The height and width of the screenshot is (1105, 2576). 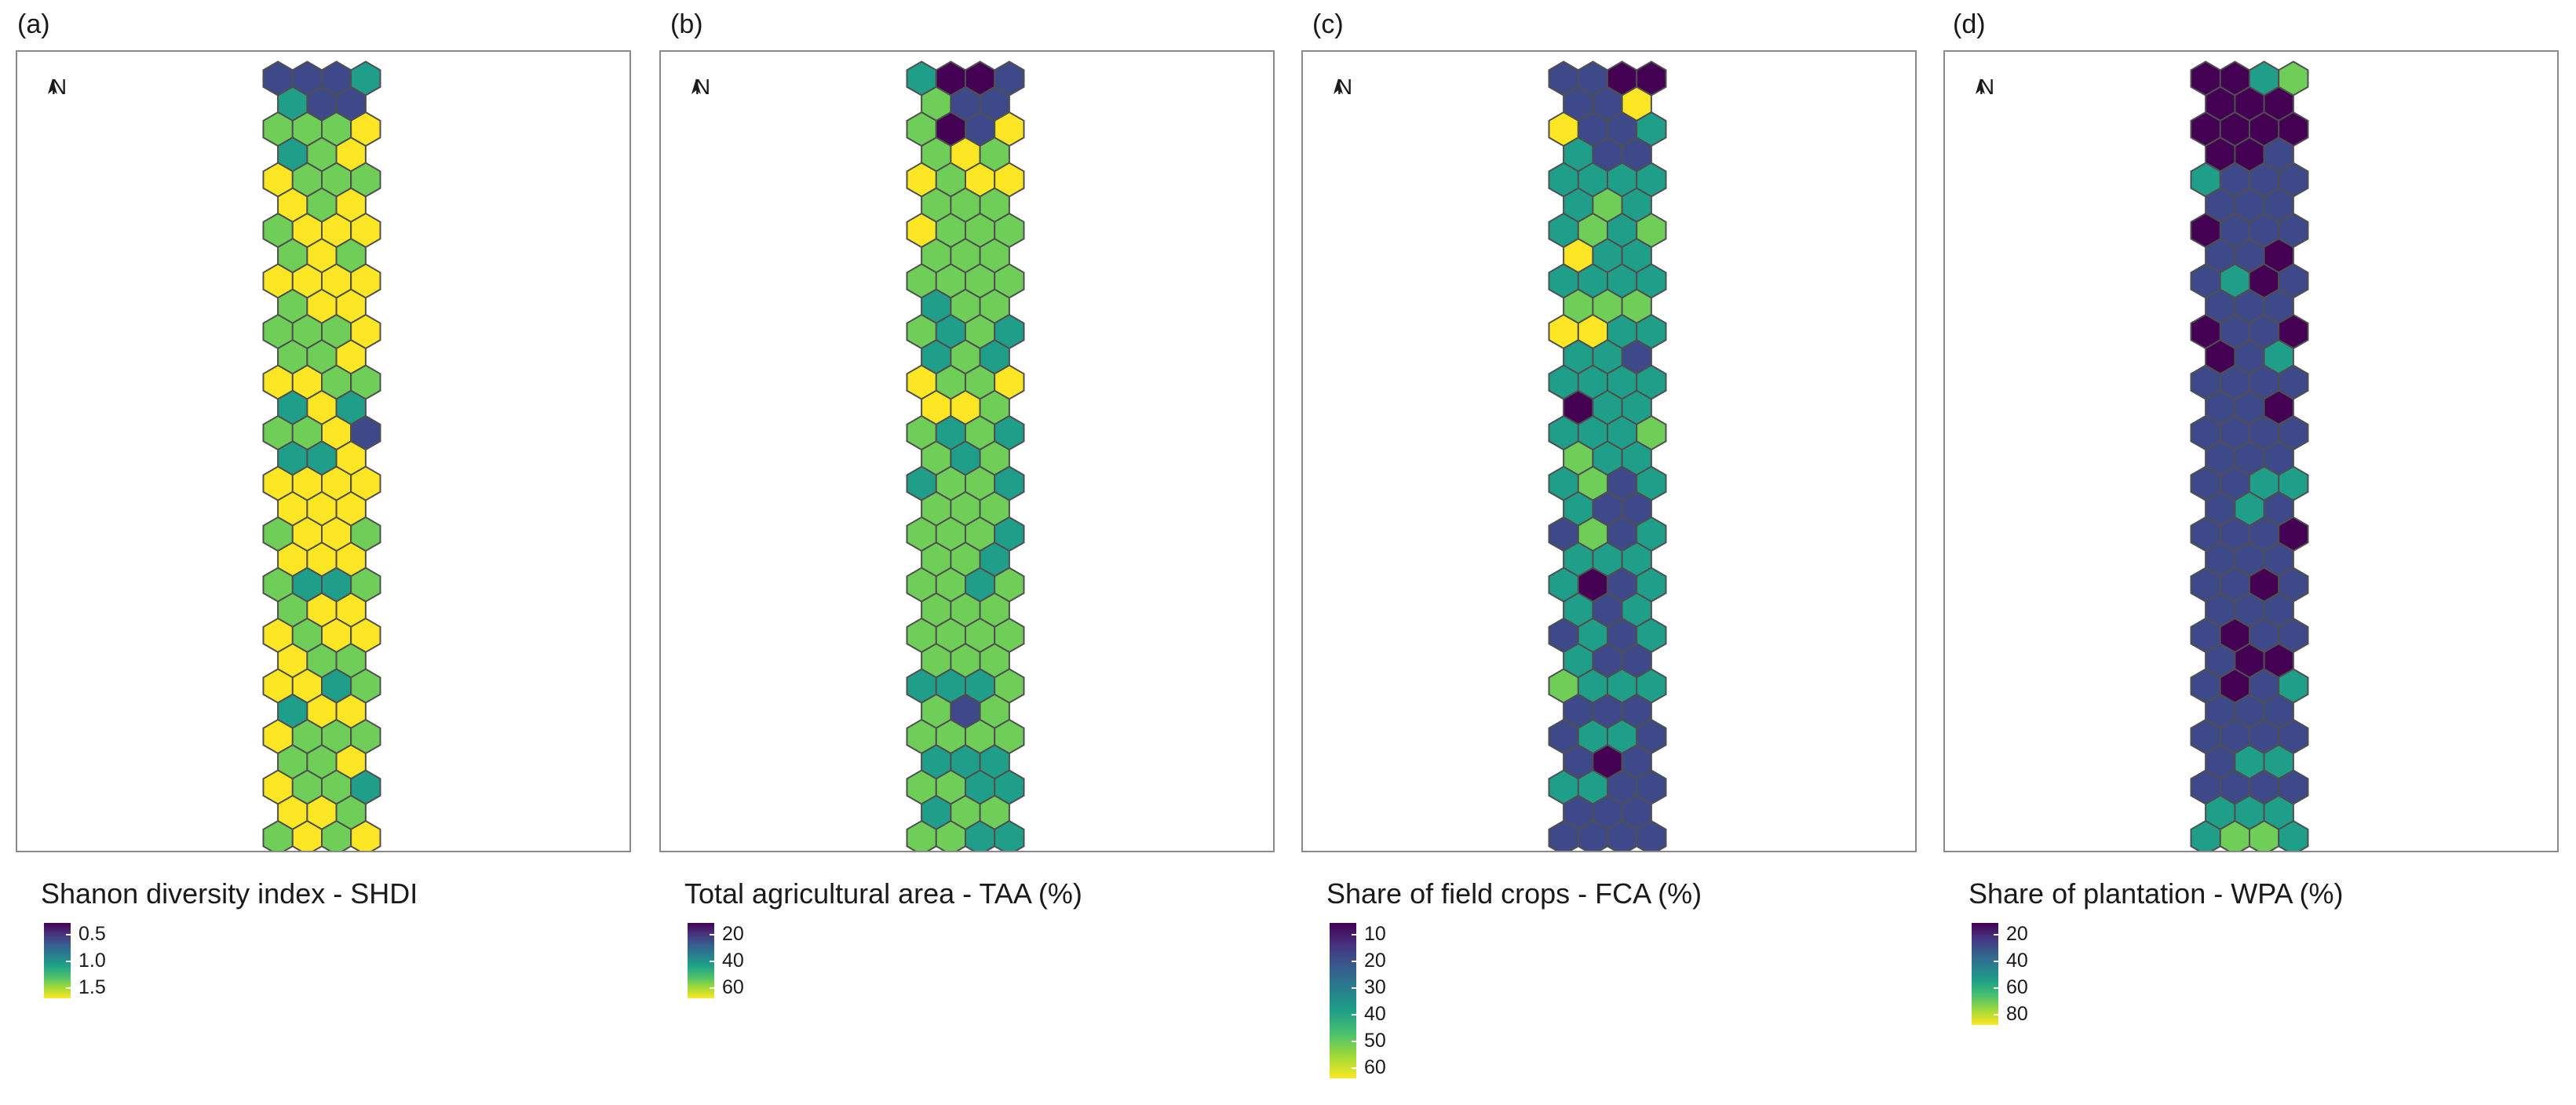 I want to click on panel-b-label: (b), so click(x=686, y=24).